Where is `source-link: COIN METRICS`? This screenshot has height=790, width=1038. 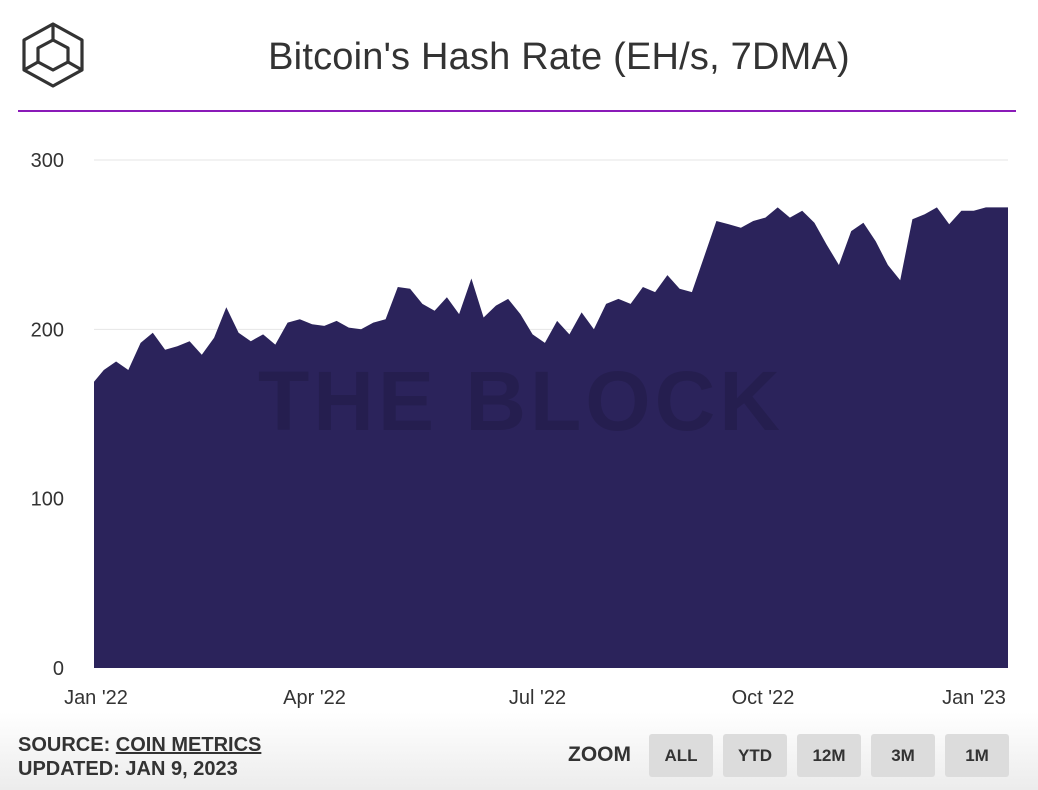
source-link: COIN METRICS is located at coordinates (188, 745).